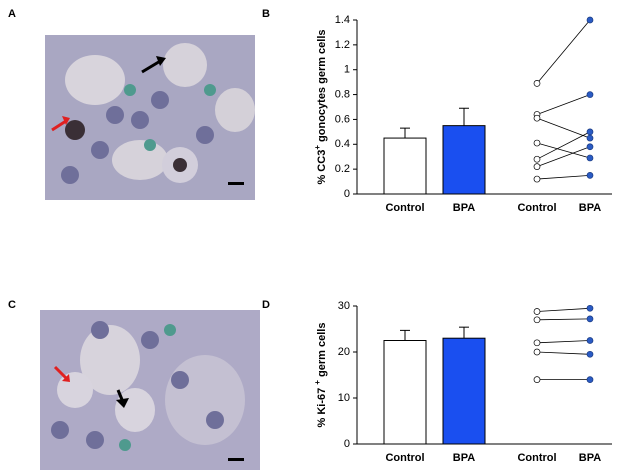 The width and height of the screenshot is (621, 471). I want to click on y-tick-label: 1, so click(347, 70).